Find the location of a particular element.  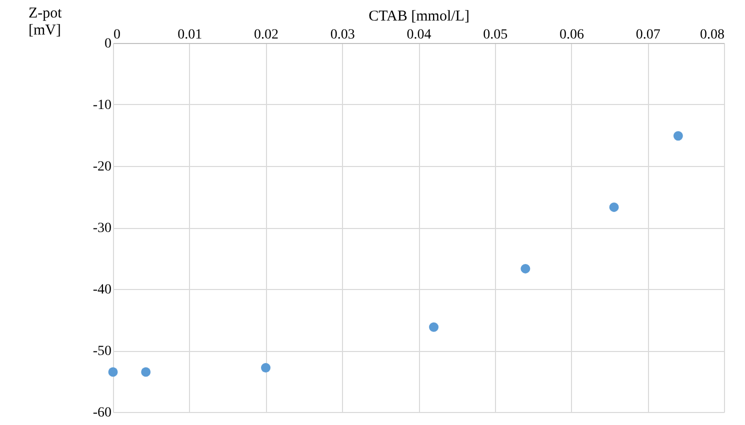

y-tick-label: -10 is located at coordinates (102, 105).